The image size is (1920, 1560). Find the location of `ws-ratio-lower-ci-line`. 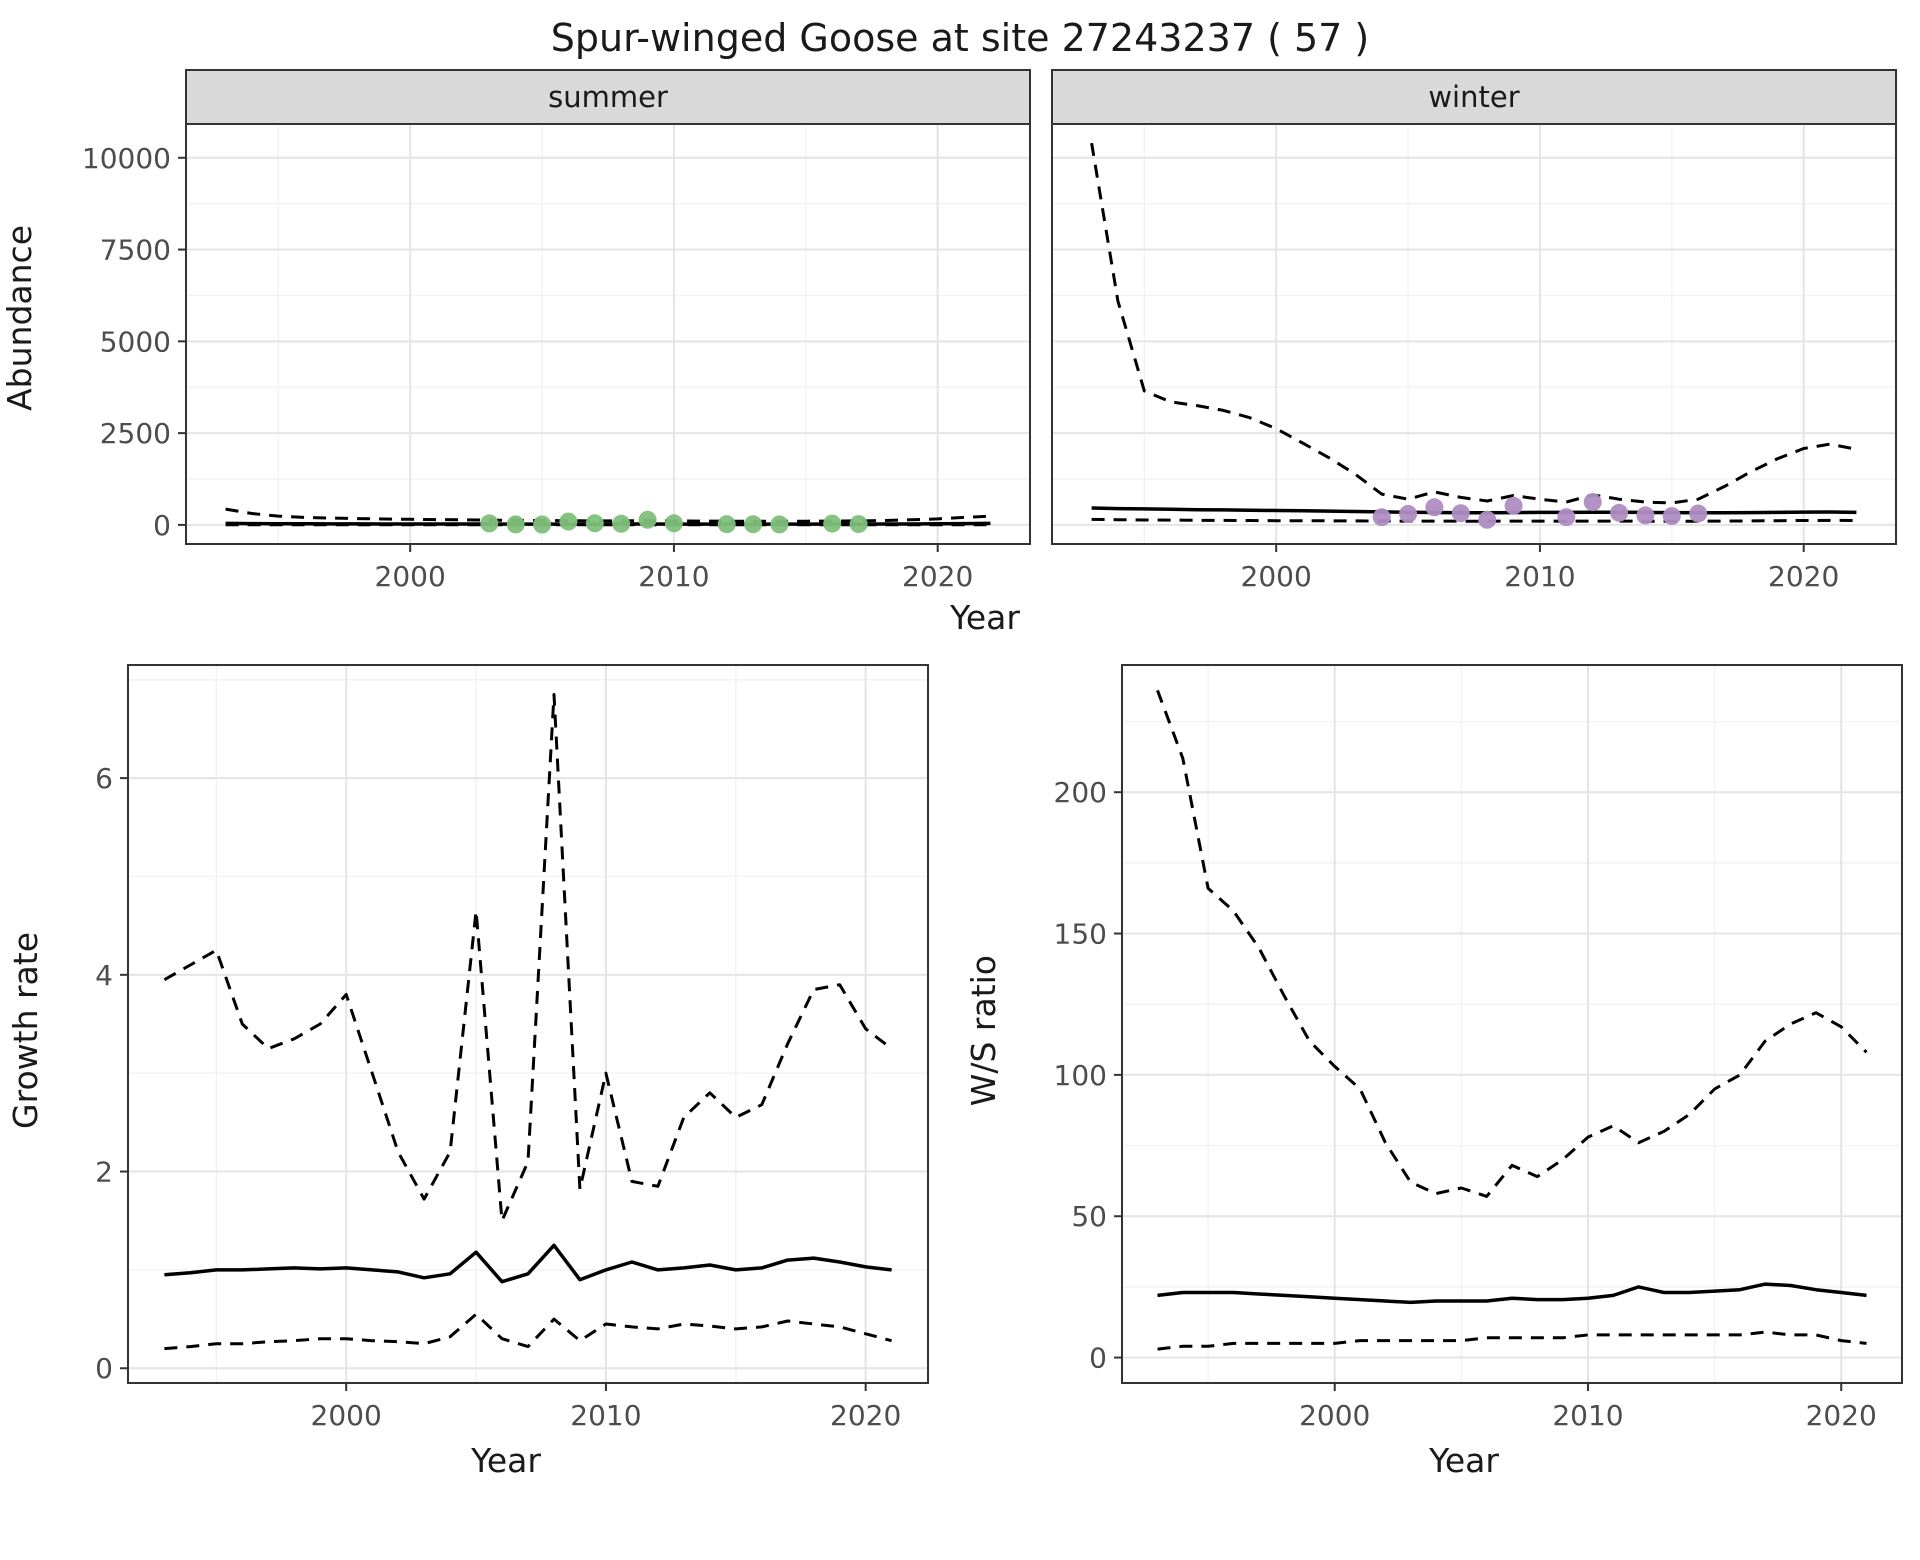

ws-ratio-lower-ci-line is located at coordinates (1512, 1340).